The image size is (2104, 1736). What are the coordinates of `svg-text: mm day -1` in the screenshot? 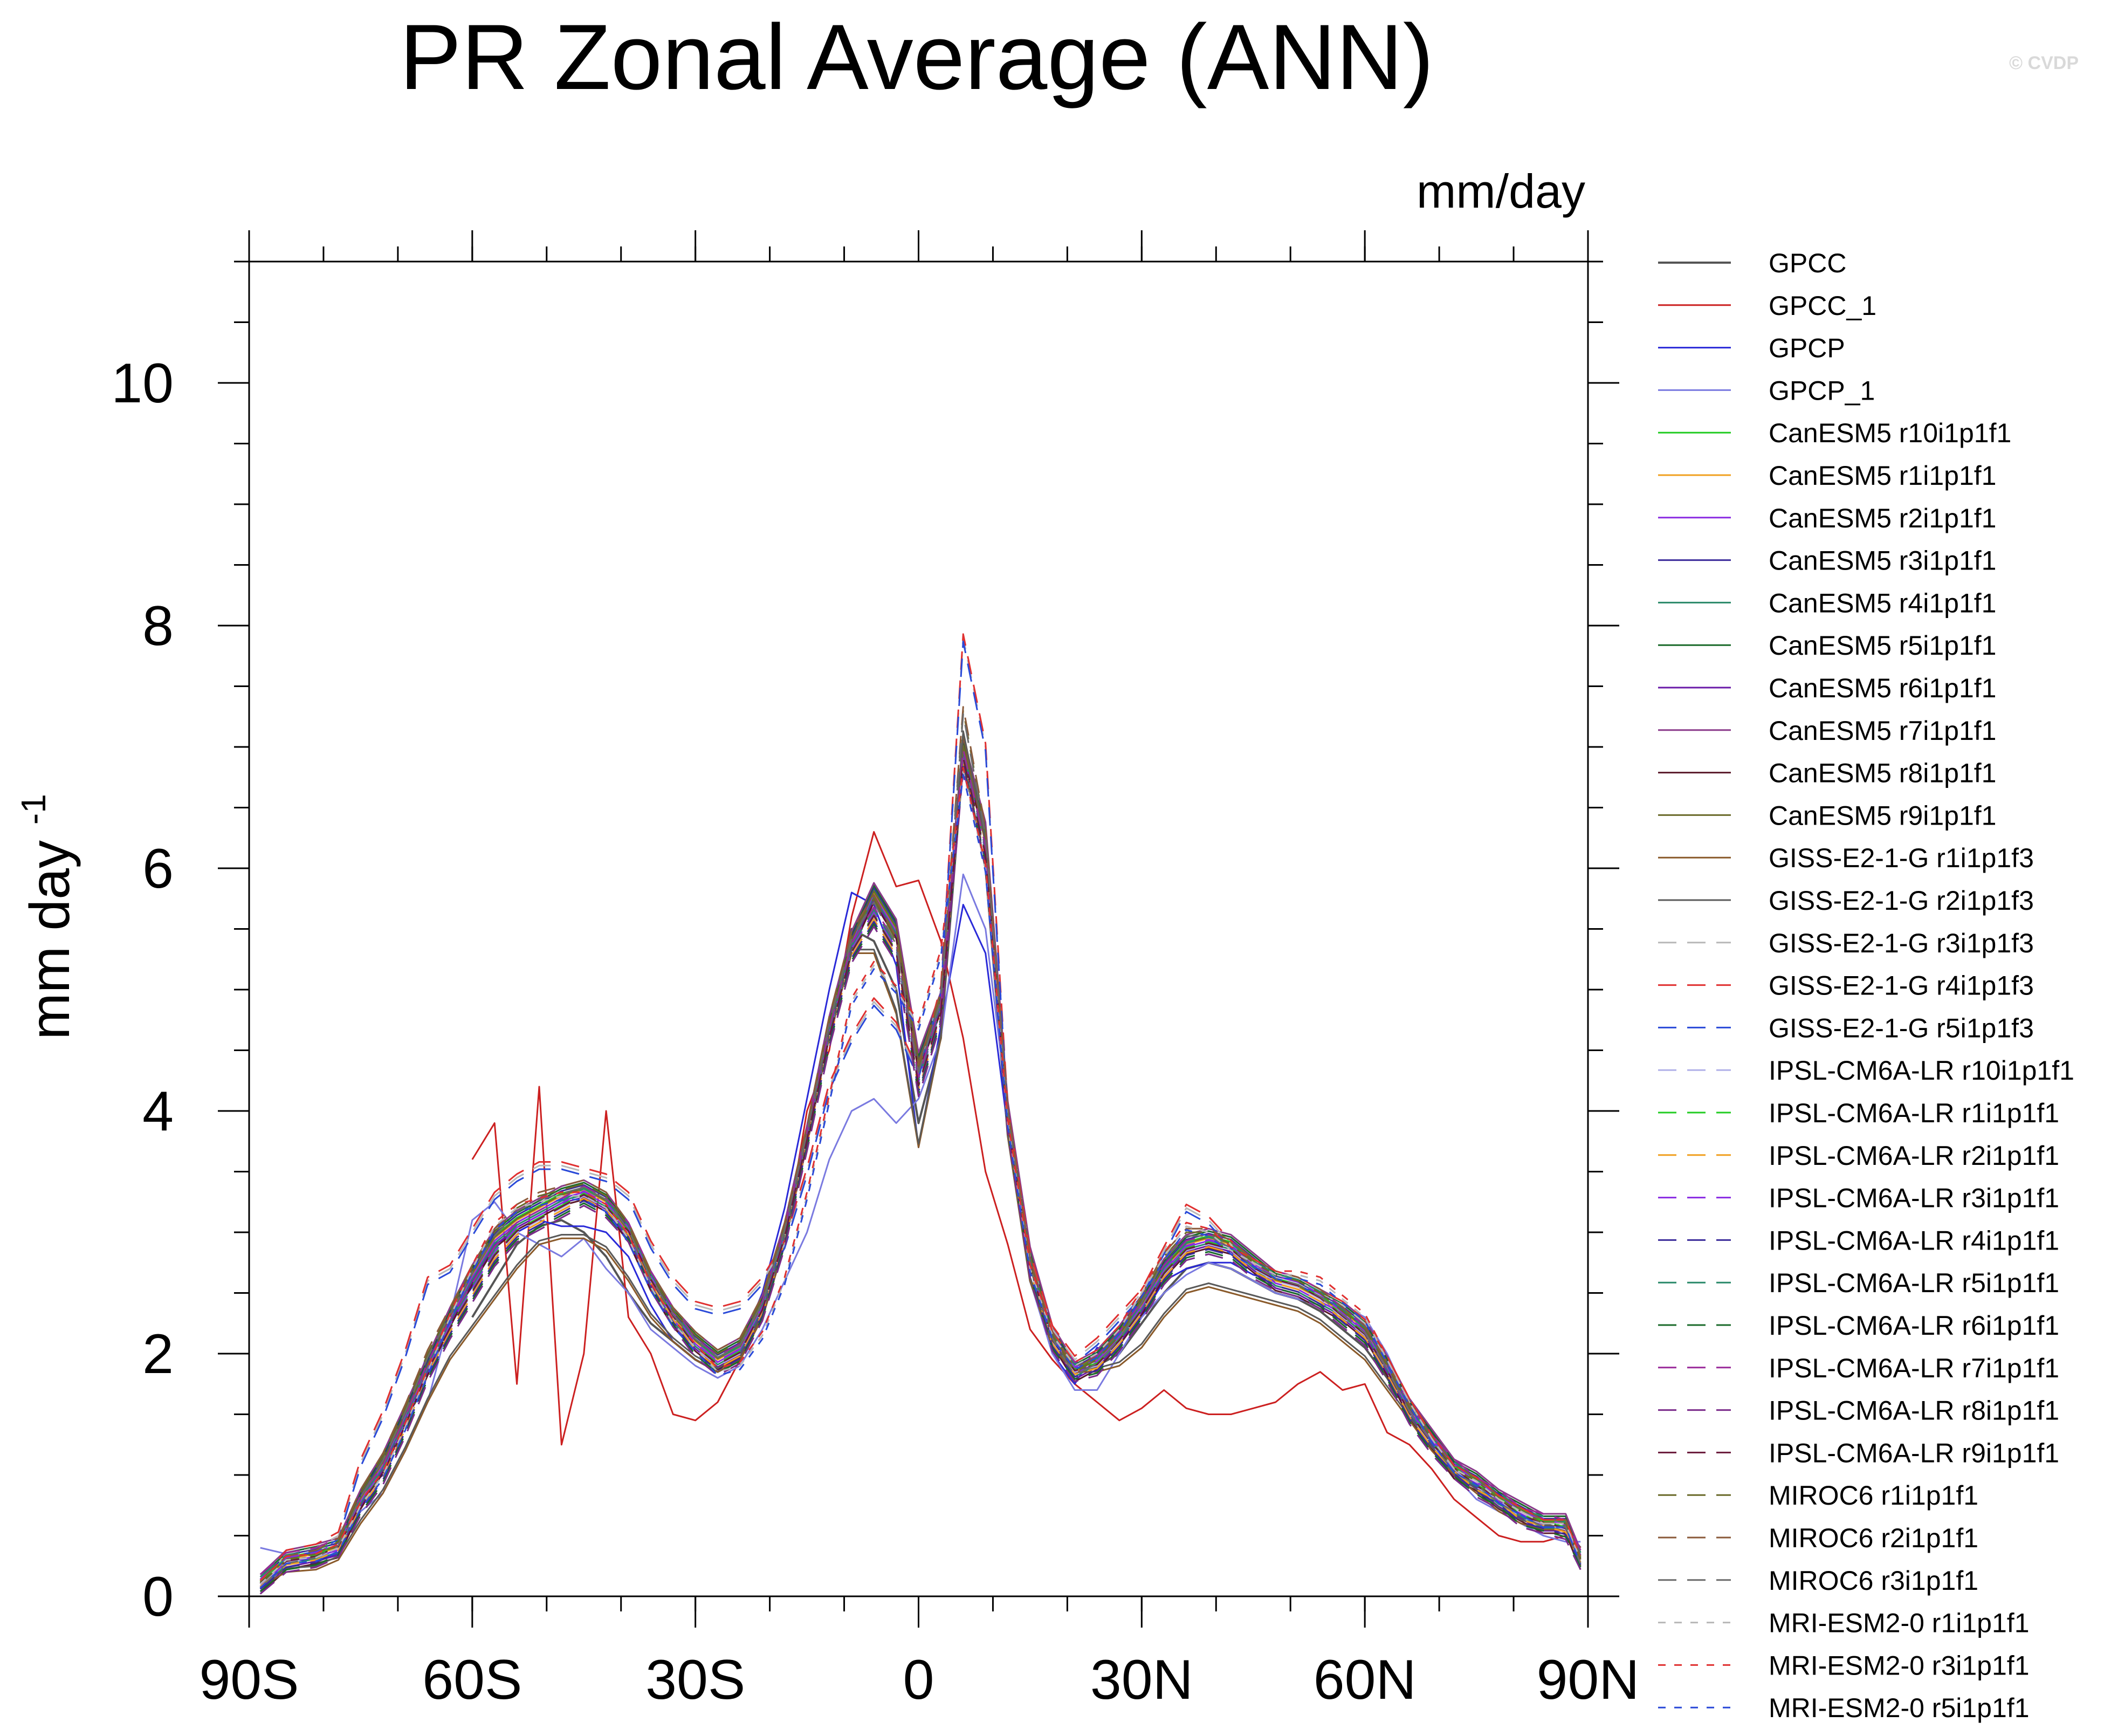 It's located at (47, 917).